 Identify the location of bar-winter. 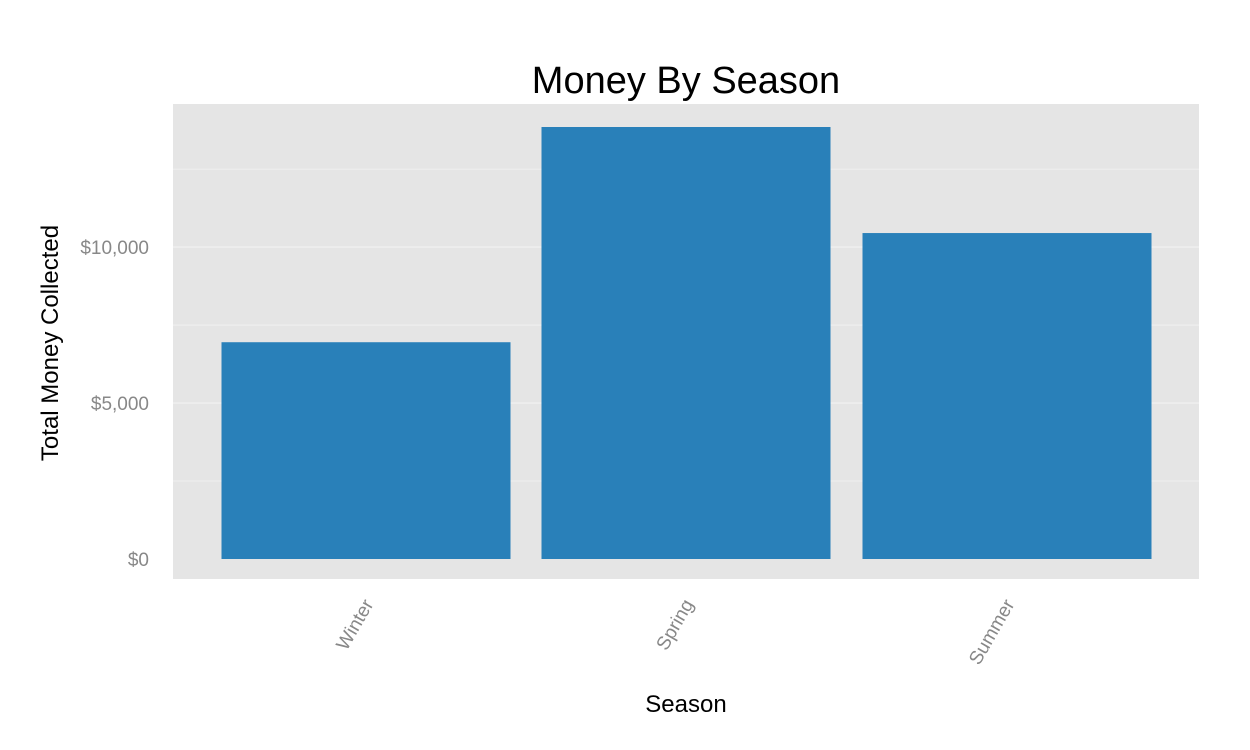
(366, 450).